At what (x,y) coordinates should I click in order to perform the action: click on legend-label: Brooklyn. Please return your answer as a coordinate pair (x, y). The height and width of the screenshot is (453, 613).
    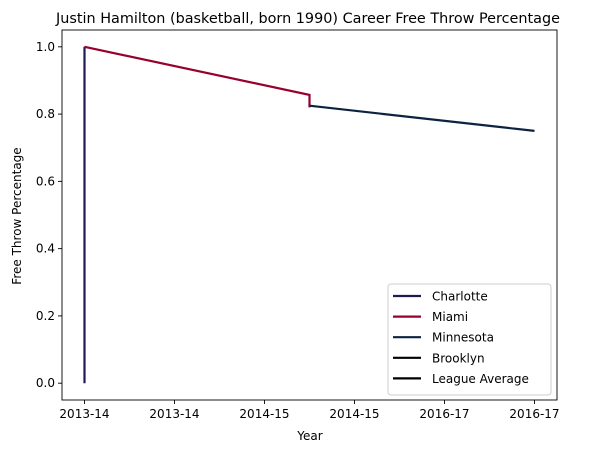
    Looking at the image, I should click on (458, 358).